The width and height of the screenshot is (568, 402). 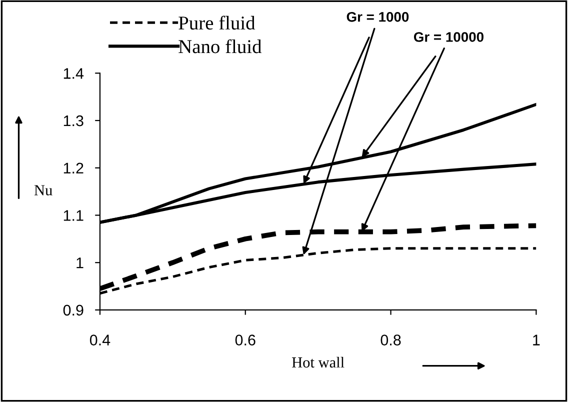 What do you see at coordinates (74, 215) in the screenshot?
I see `y-tick-label: 1.1` at bounding box center [74, 215].